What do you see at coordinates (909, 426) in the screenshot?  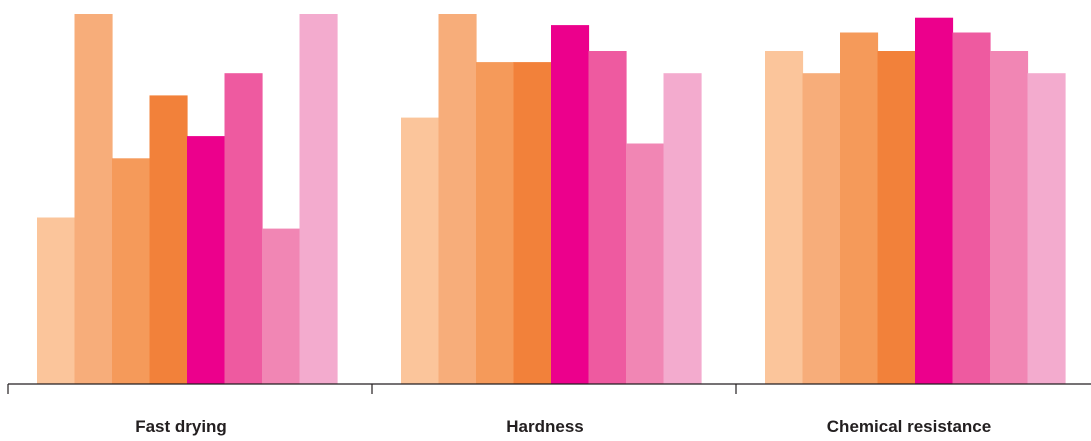 I see `x-tick-label-chemical-resistance: Chemical resistance` at bounding box center [909, 426].